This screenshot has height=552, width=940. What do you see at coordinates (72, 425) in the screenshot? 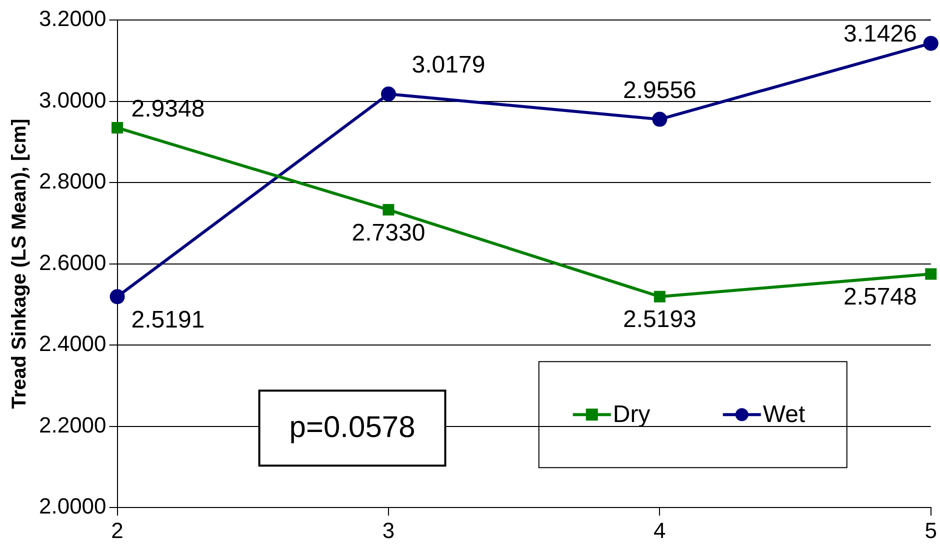
I see `y-tick-label: 2.2000` at bounding box center [72, 425].